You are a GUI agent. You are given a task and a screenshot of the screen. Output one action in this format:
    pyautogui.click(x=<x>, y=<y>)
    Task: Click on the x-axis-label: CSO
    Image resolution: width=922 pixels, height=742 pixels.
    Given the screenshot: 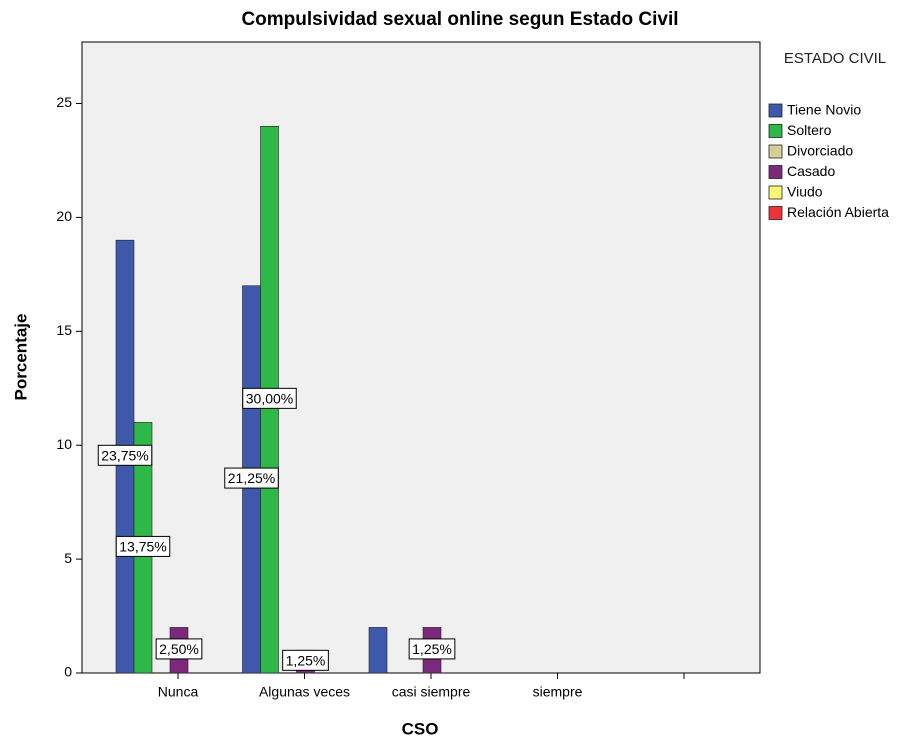 What is the action you would take?
    pyautogui.click(x=420, y=728)
    